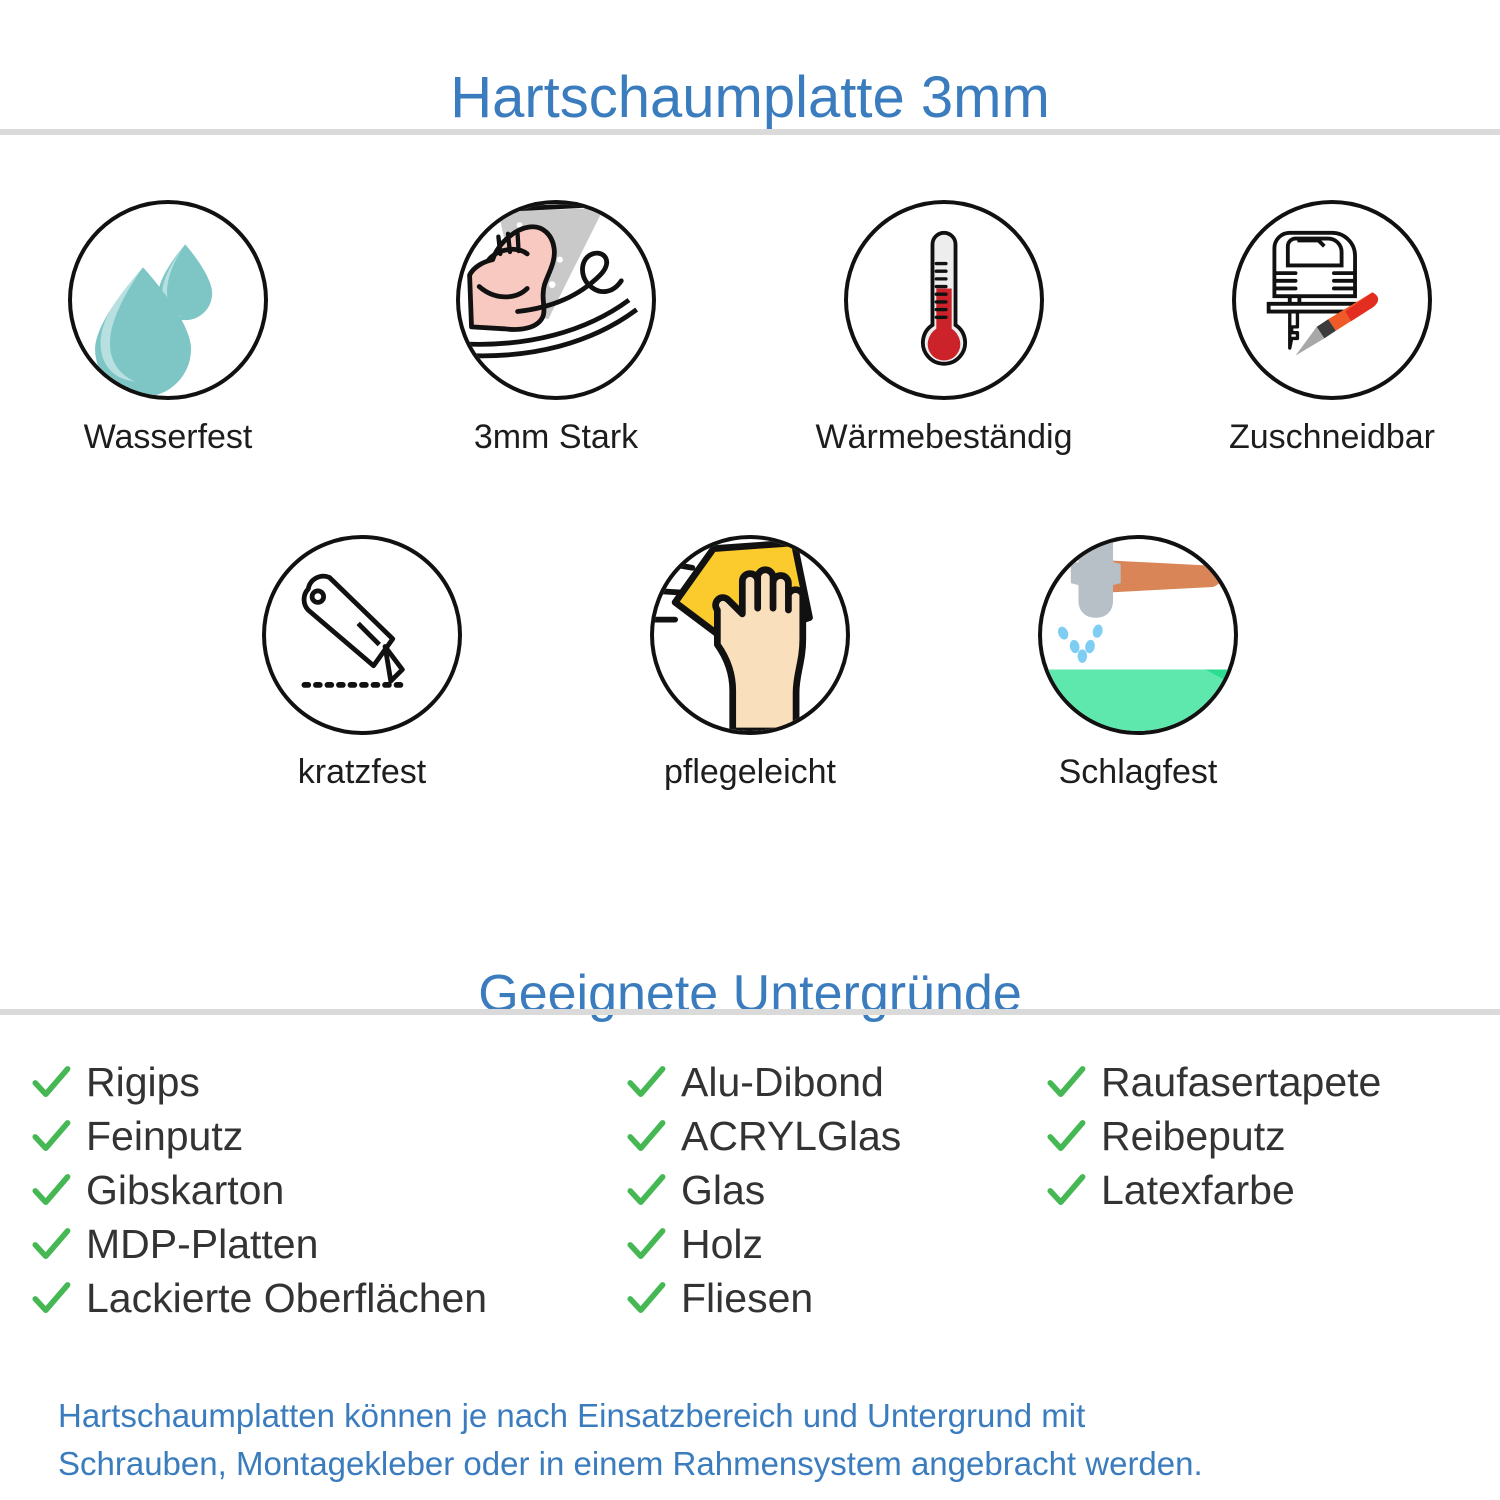  Describe the element at coordinates (327, 1244) in the screenshot. I see `list-item: MDP-Platten` at that location.